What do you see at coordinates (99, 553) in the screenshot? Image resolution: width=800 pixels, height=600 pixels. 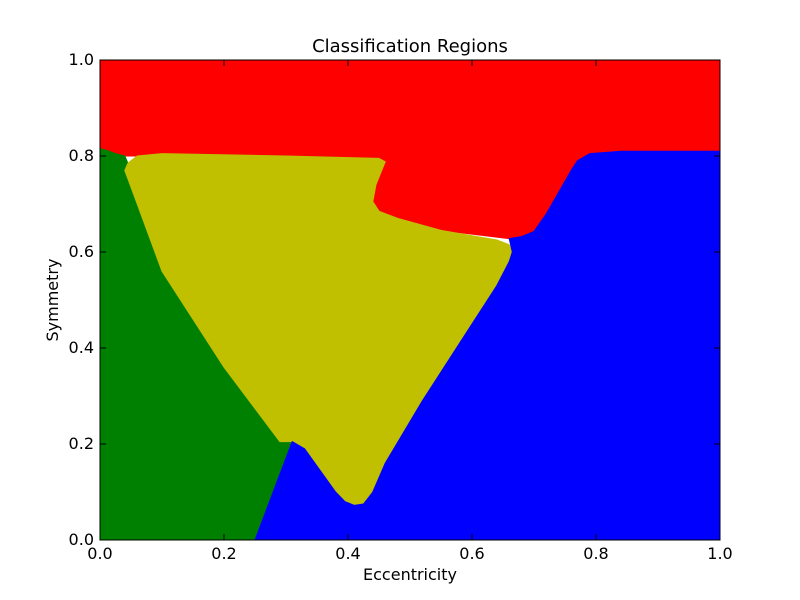 I see `x-tick-label: 0.0` at bounding box center [99, 553].